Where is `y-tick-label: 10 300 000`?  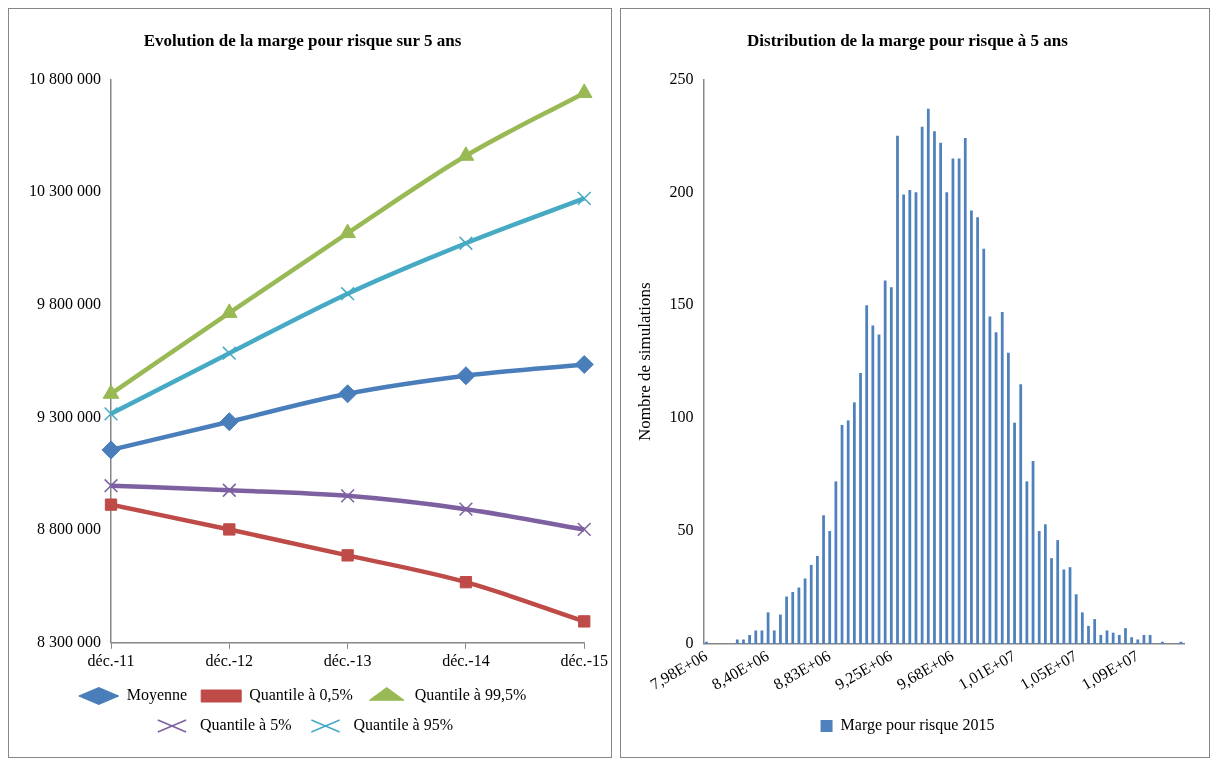
y-tick-label: 10 300 000 is located at coordinates (65, 191).